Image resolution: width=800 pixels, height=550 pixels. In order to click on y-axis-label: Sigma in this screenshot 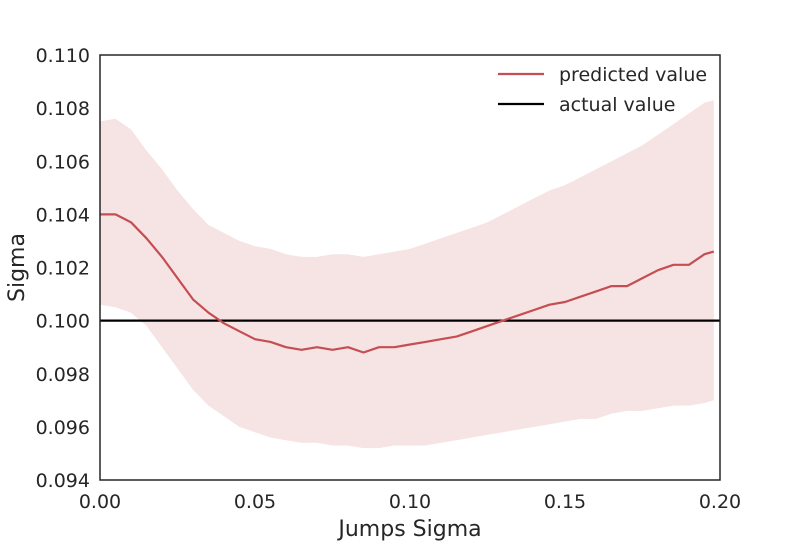, I will do `click(17, 267)`.